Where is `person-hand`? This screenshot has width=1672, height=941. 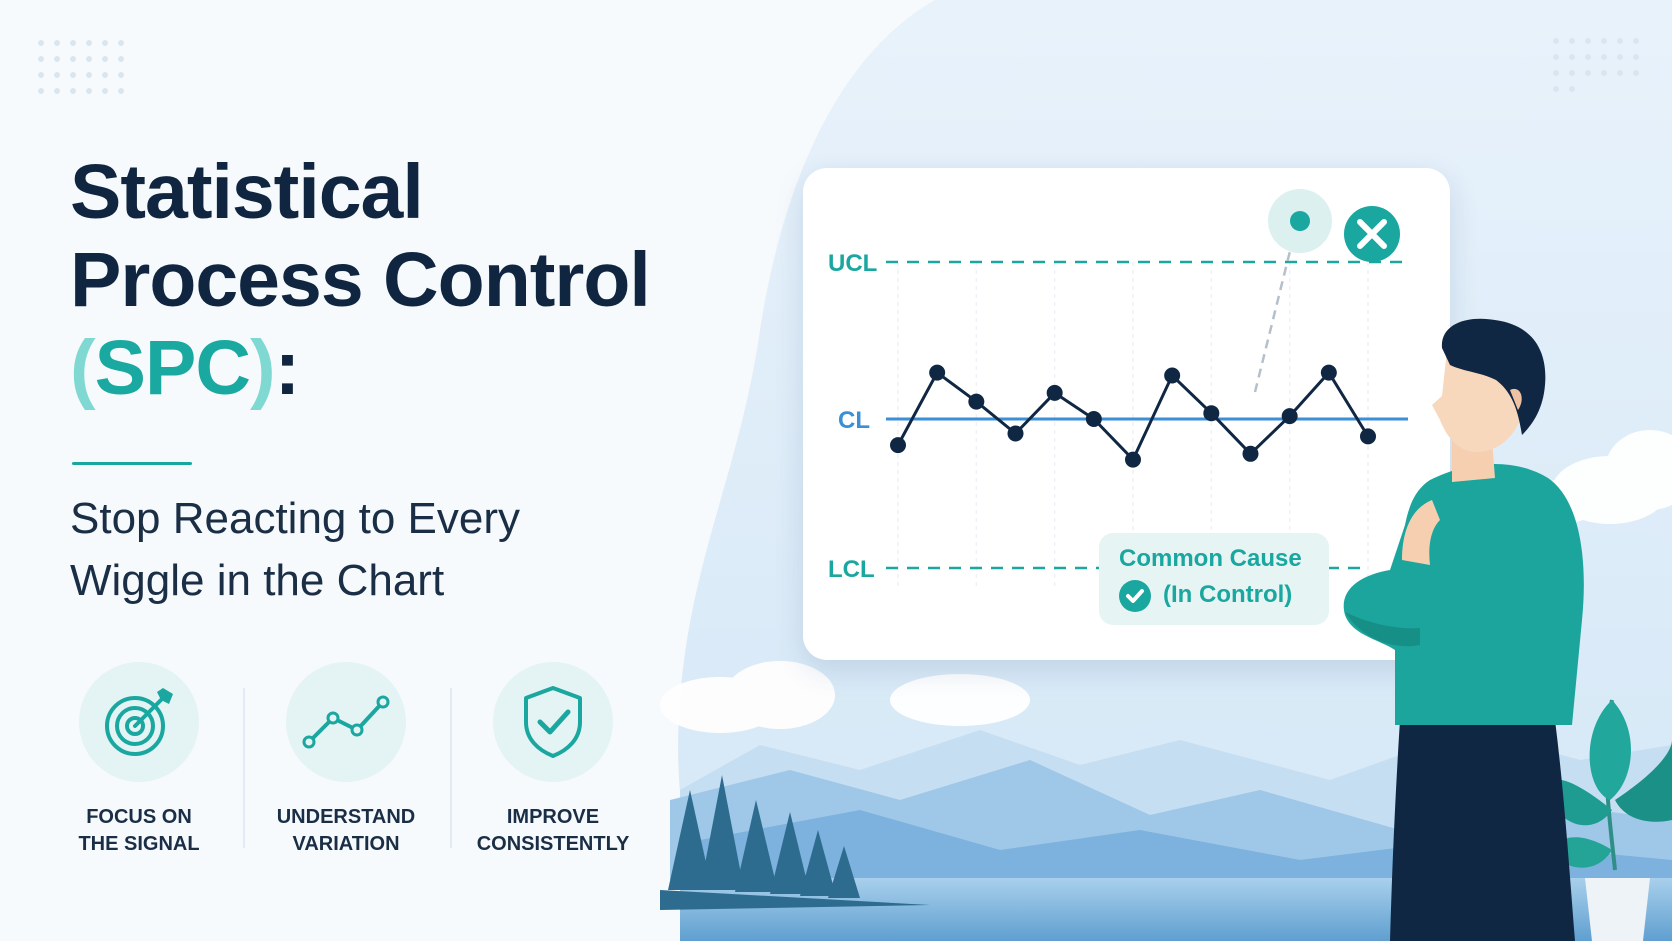
person-hand is located at coordinates (1421, 532).